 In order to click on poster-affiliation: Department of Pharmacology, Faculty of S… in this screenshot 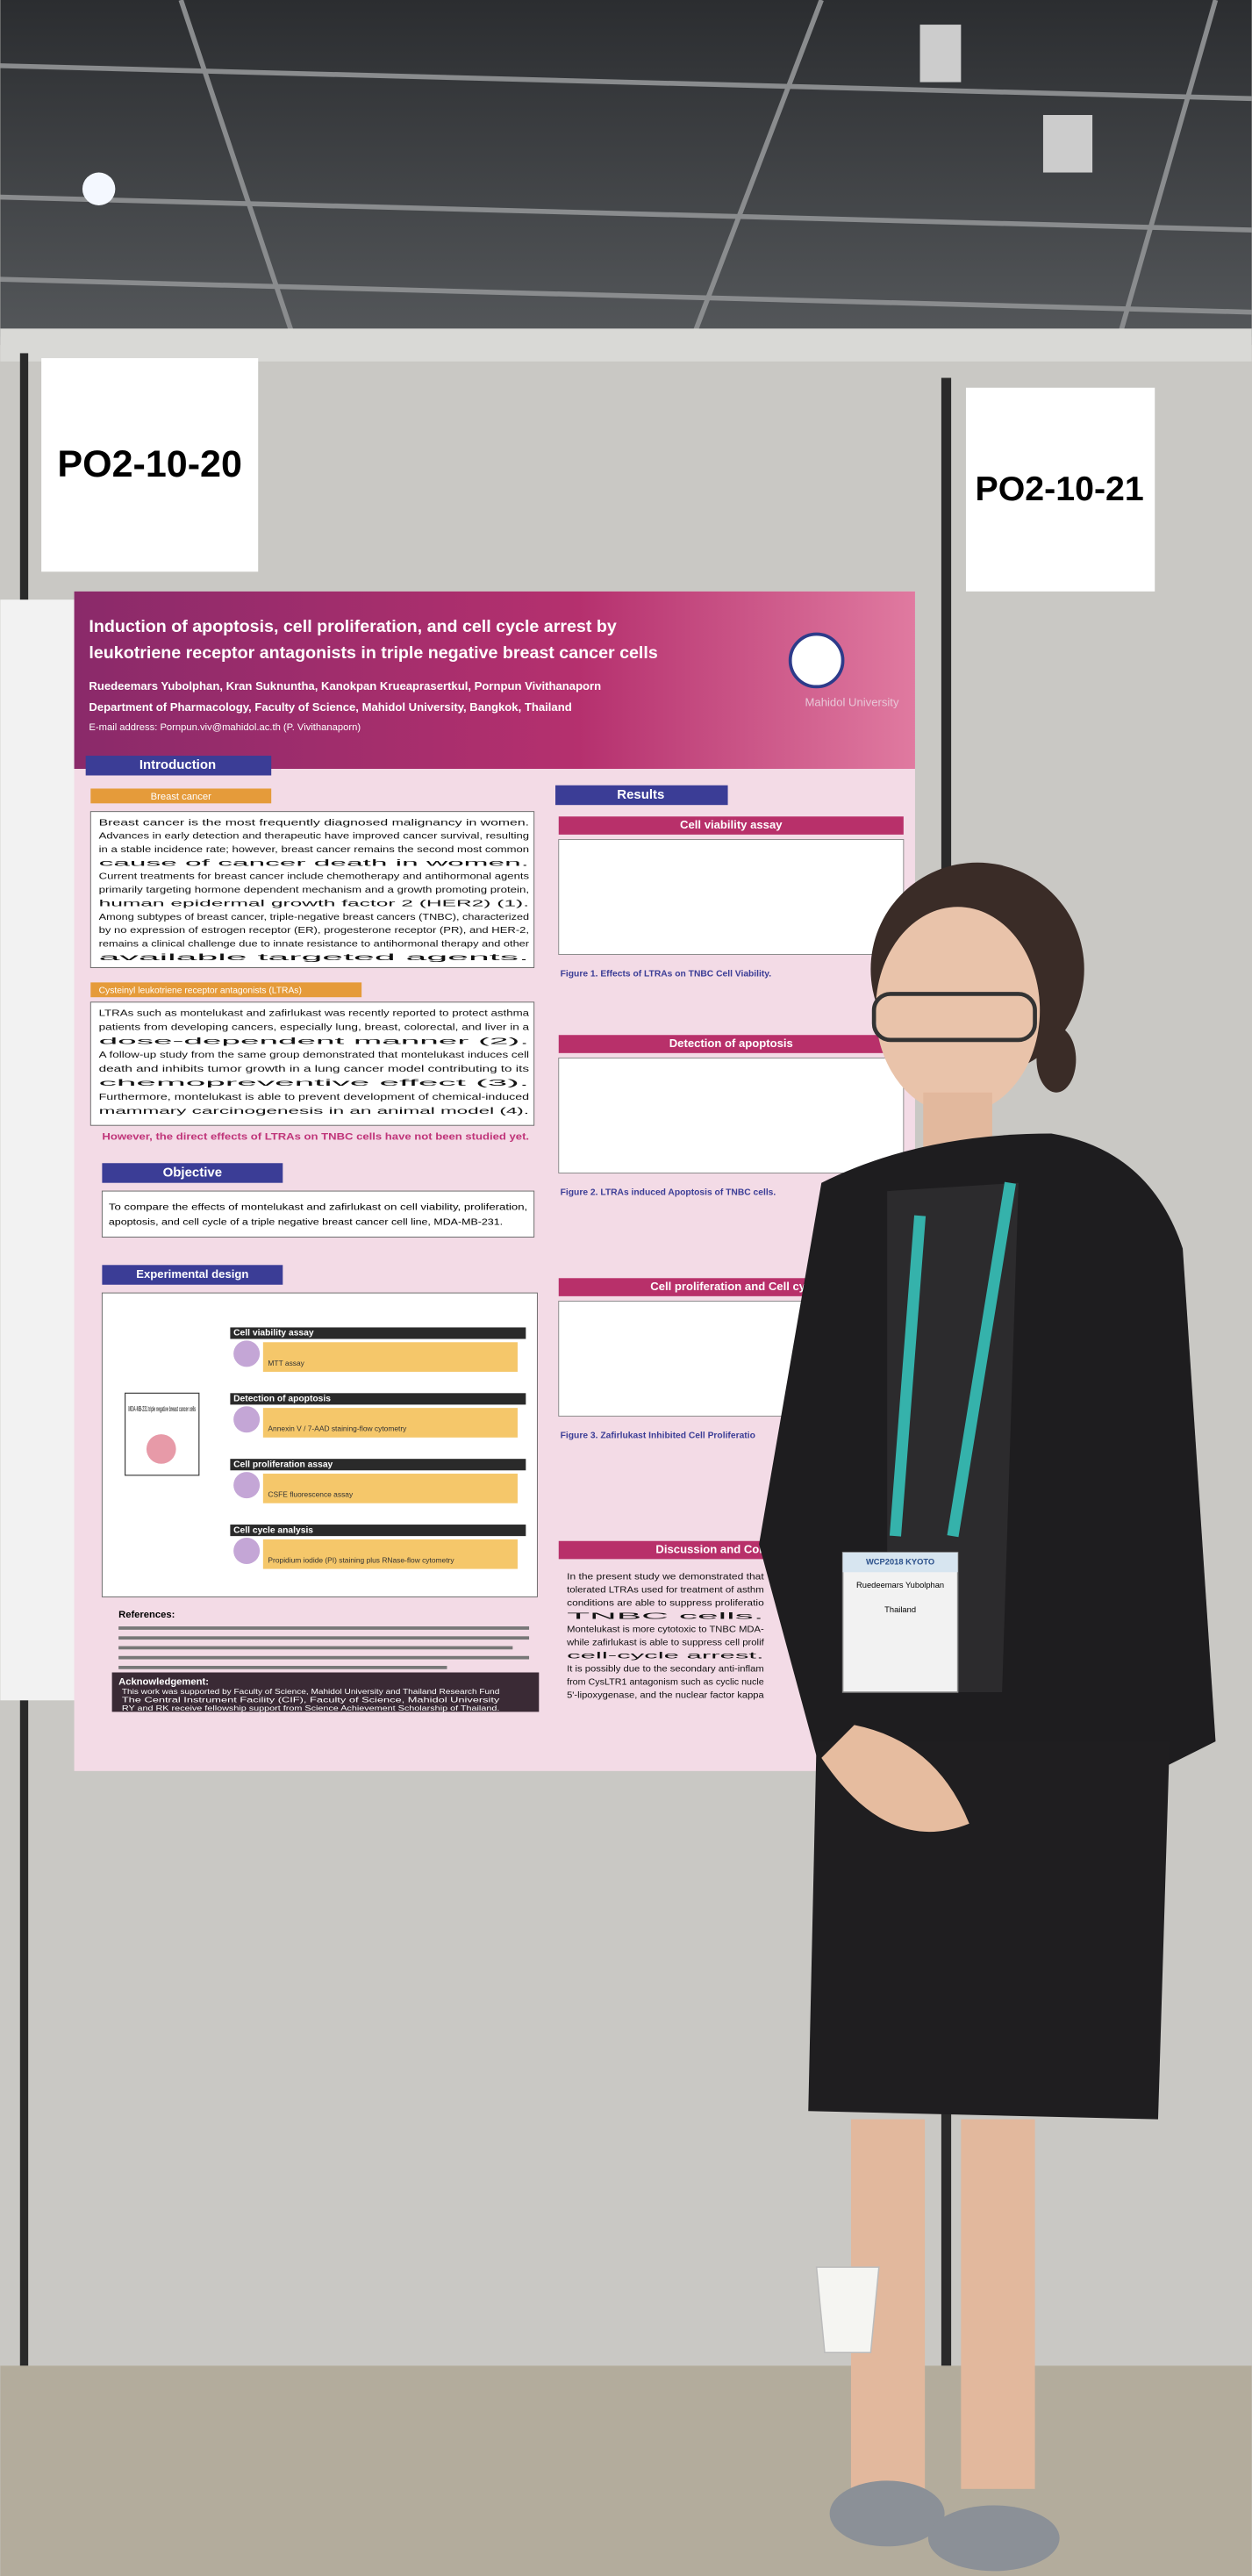, I will do `click(330, 707)`.